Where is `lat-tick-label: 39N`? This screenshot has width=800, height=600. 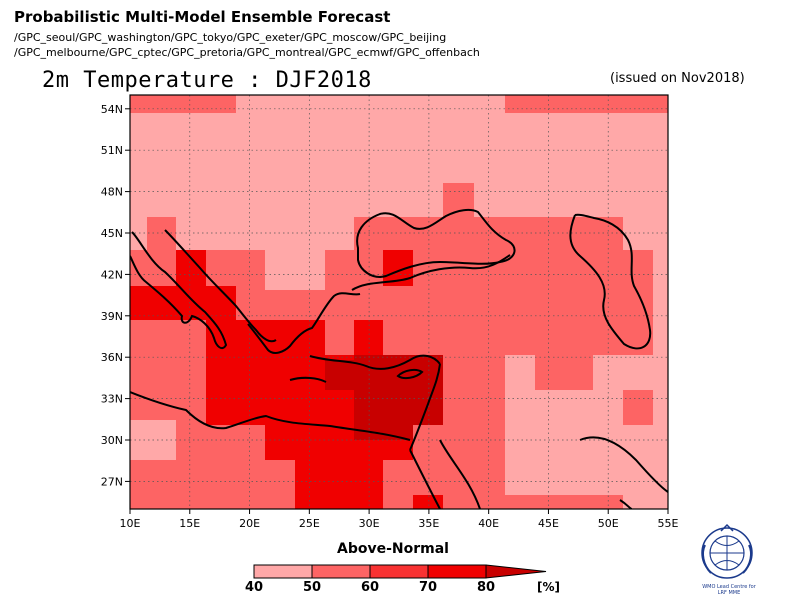
lat-tick-label: 39N is located at coordinates (112, 316).